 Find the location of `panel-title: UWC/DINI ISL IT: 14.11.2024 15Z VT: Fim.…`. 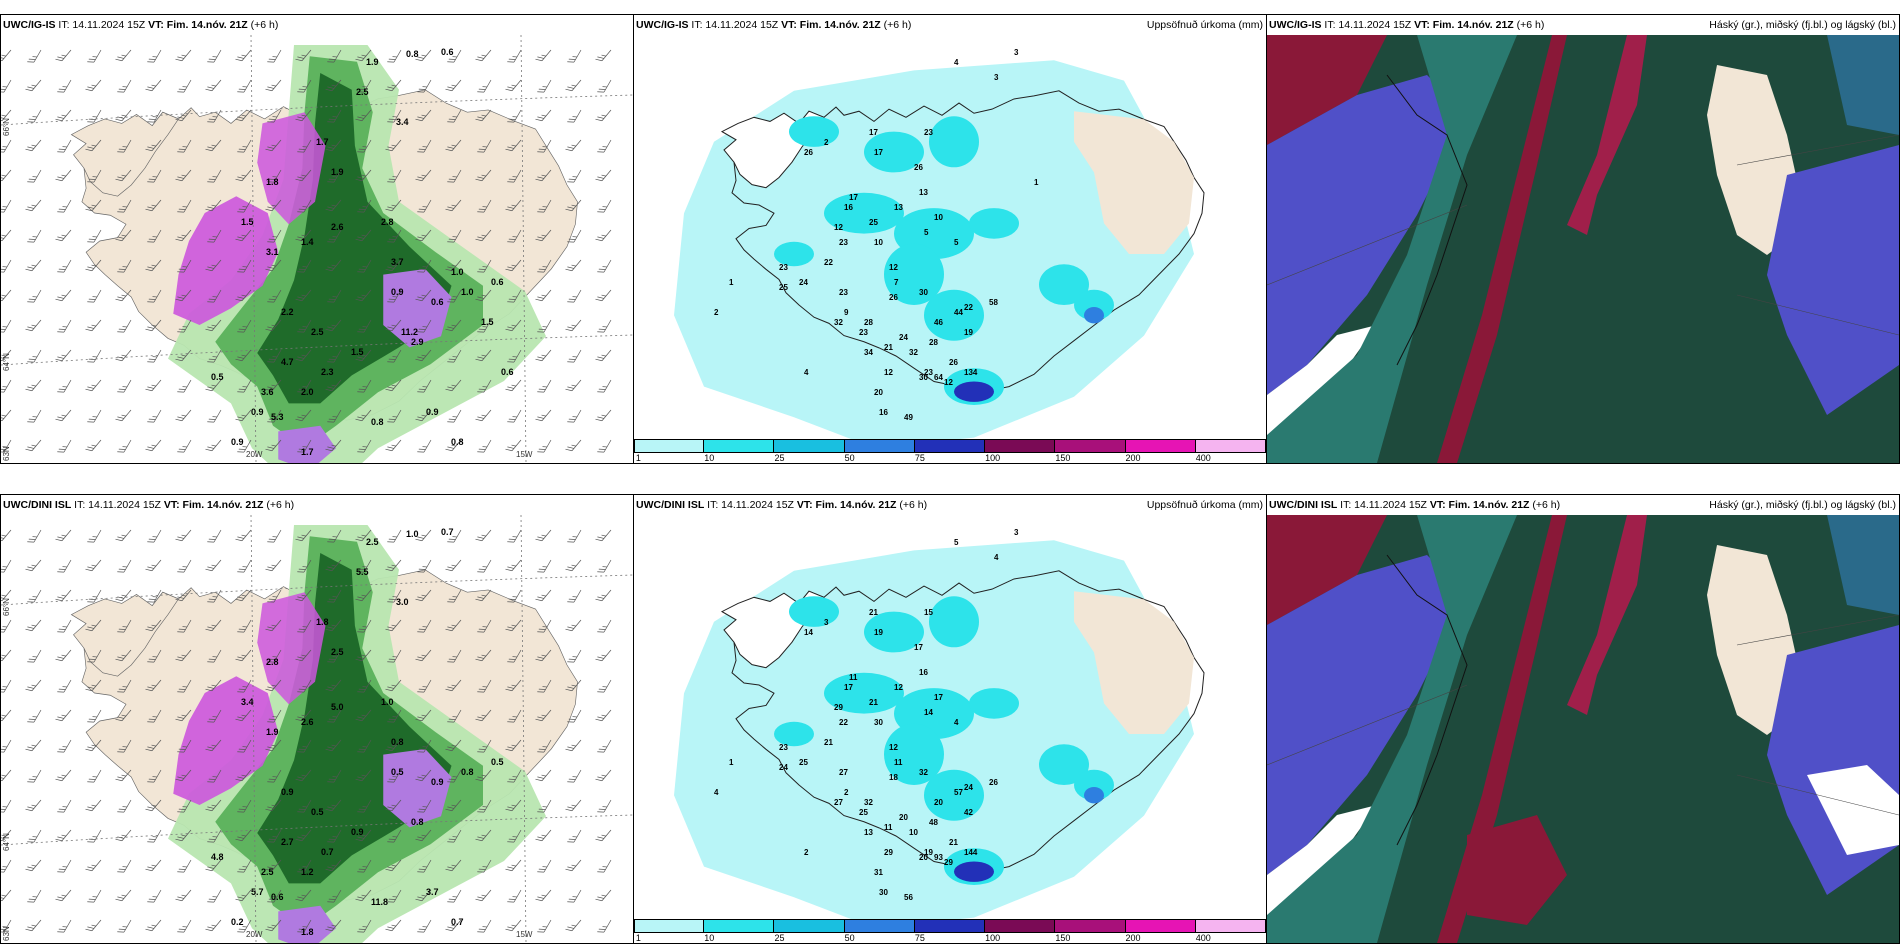

panel-title: UWC/DINI ISL IT: 14.11.2024 15Z VT: Fim.… is located at coordinates (317, 505).